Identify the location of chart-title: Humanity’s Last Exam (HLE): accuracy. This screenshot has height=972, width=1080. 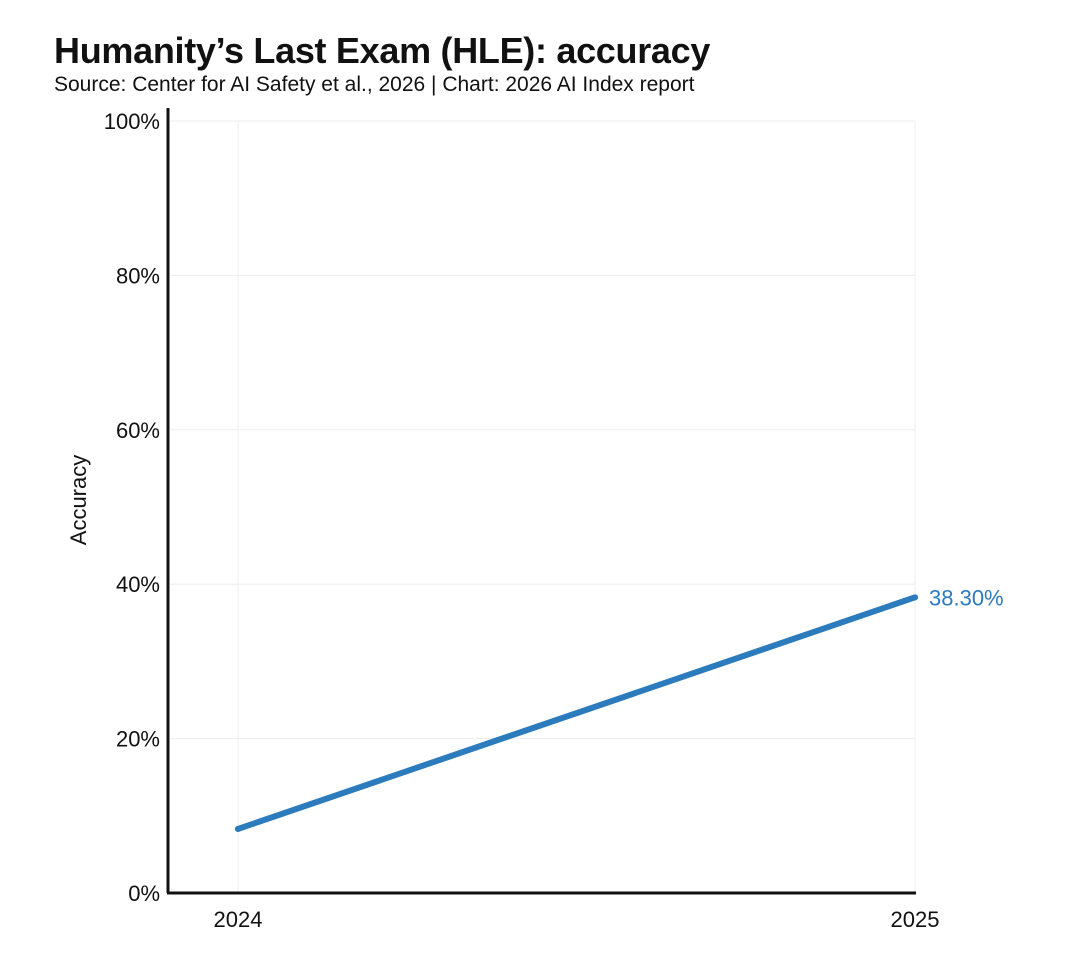
(382, 50).